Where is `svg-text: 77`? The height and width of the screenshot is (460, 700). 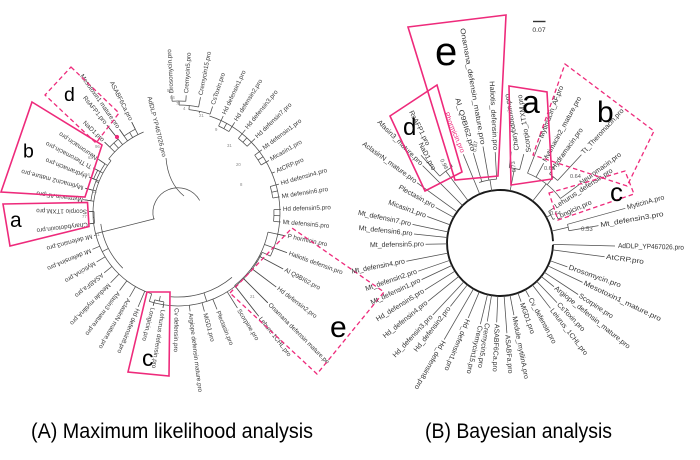 svg-text: 77 is located at coordinates (84, 216).